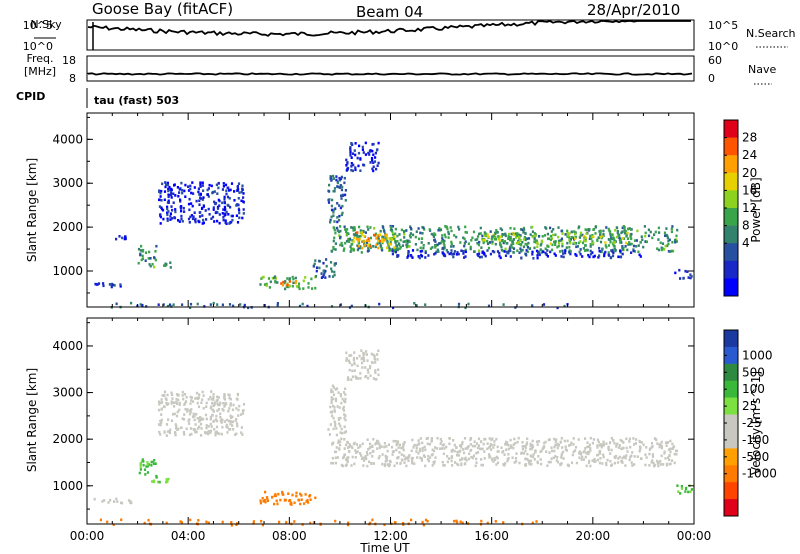 This screenshot has width=800, height=554. Describe the element at coordinates (746, 243) in the screenshot. I see `colorbar-tick-label: 4` at that location.